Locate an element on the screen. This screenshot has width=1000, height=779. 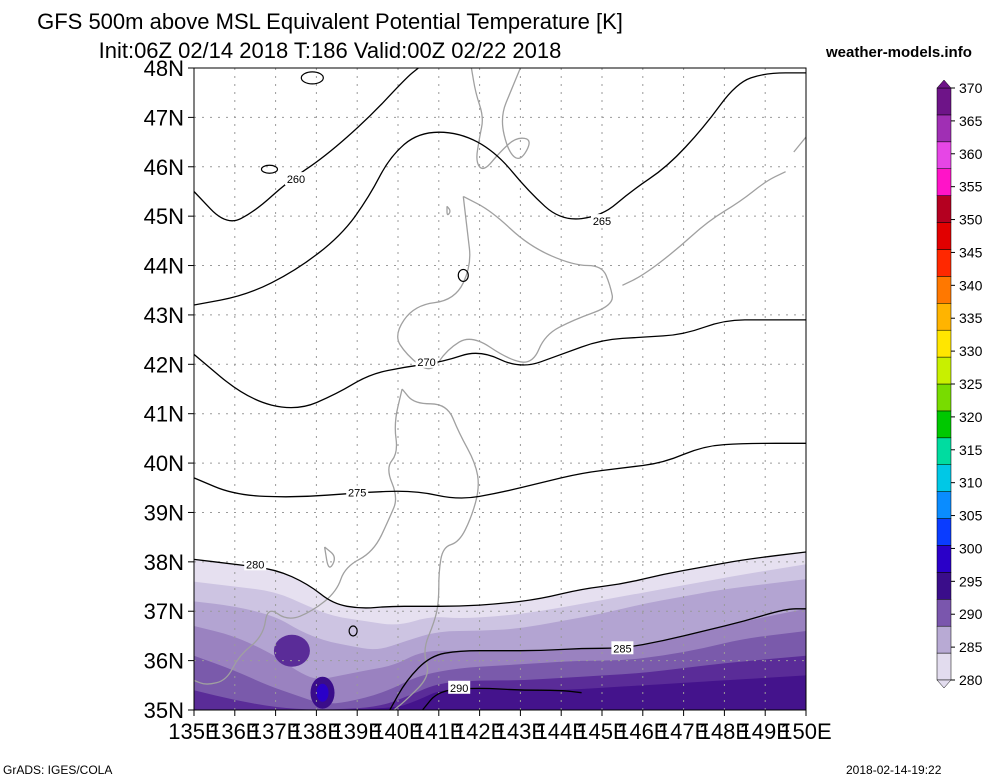
colorbar-label: 335 is located at coordinates (971, 318).